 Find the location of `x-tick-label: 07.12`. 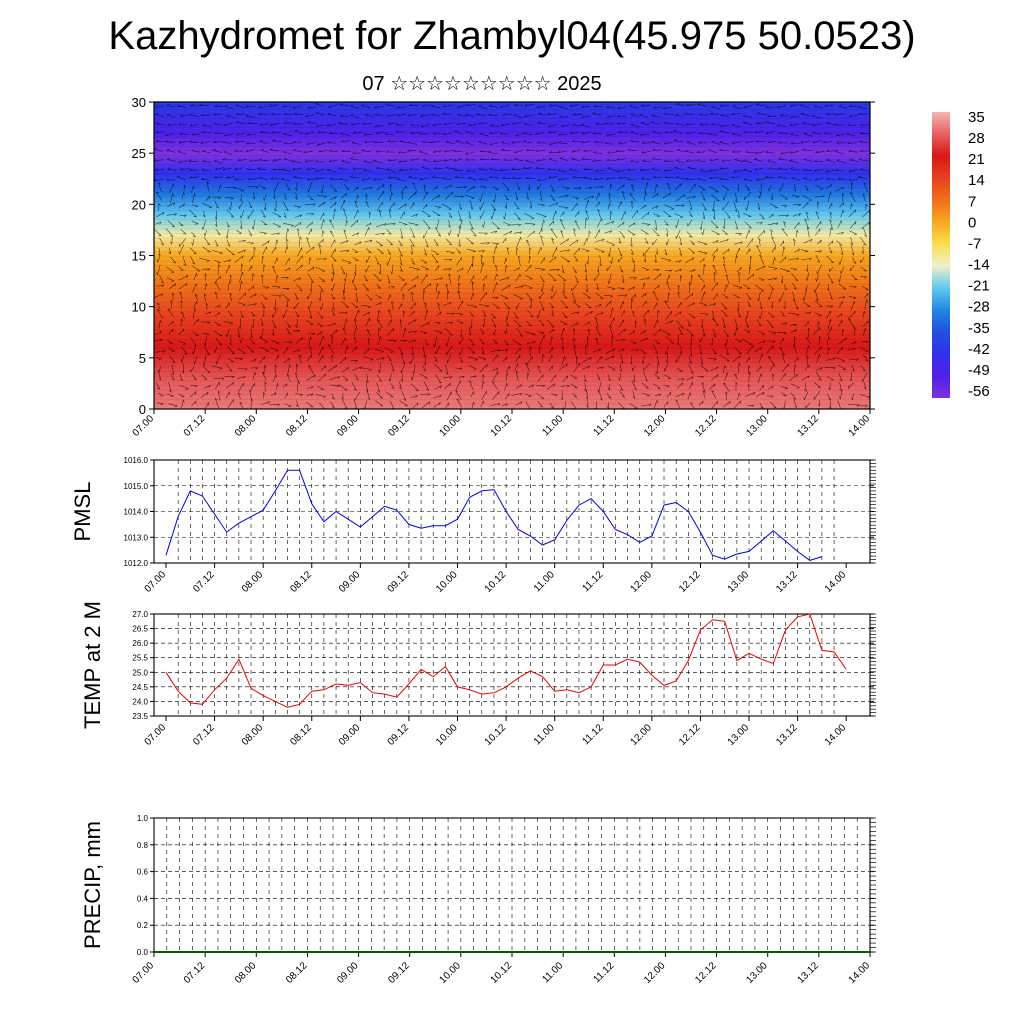

x-tick-label: 07.12 is located at coordinates (195, 426).